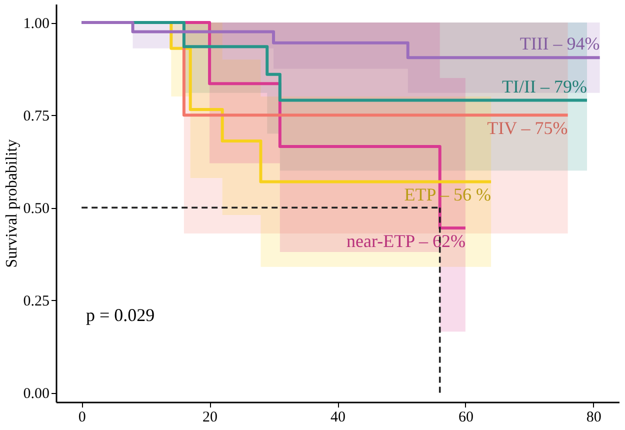 This screenshot has width=625, height=430. I want to click on x-tick-label: 0, so click(82, 418).